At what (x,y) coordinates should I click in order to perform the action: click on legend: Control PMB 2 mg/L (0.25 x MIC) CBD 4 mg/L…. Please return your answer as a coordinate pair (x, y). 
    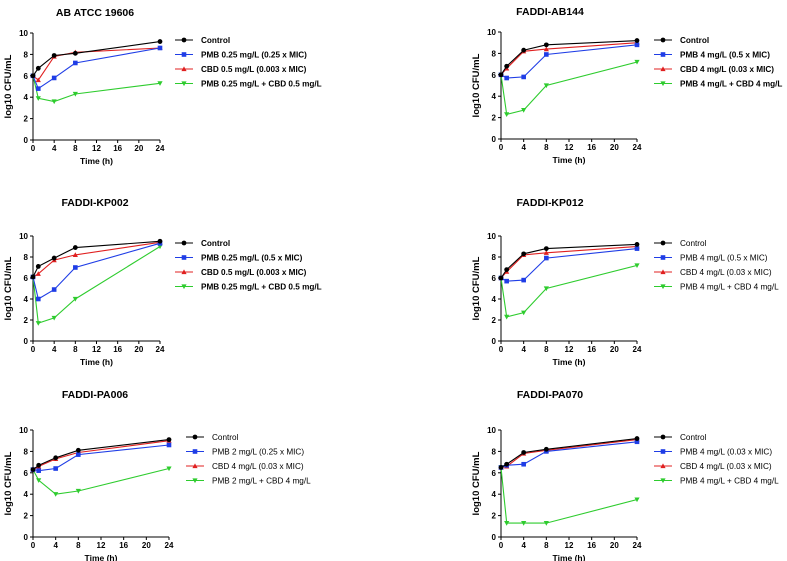
    Looking at the image, I should click on (248, 459).